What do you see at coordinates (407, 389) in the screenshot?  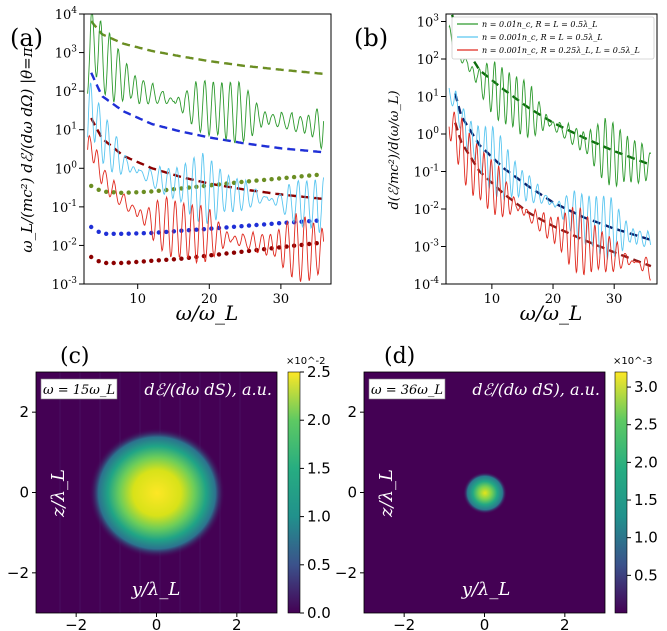 I see `panel-d-label-box` at bounding box center [407, 389].